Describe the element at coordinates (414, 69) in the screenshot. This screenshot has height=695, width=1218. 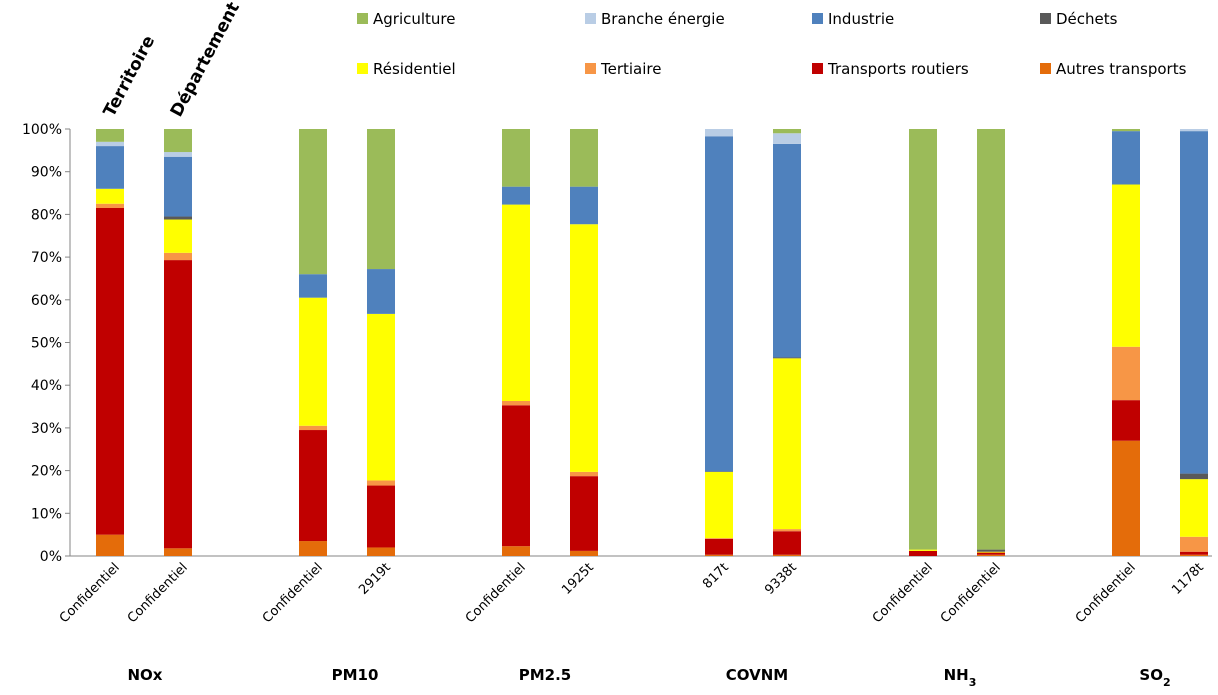
I see `legend-label: Résidentiel` at that location.